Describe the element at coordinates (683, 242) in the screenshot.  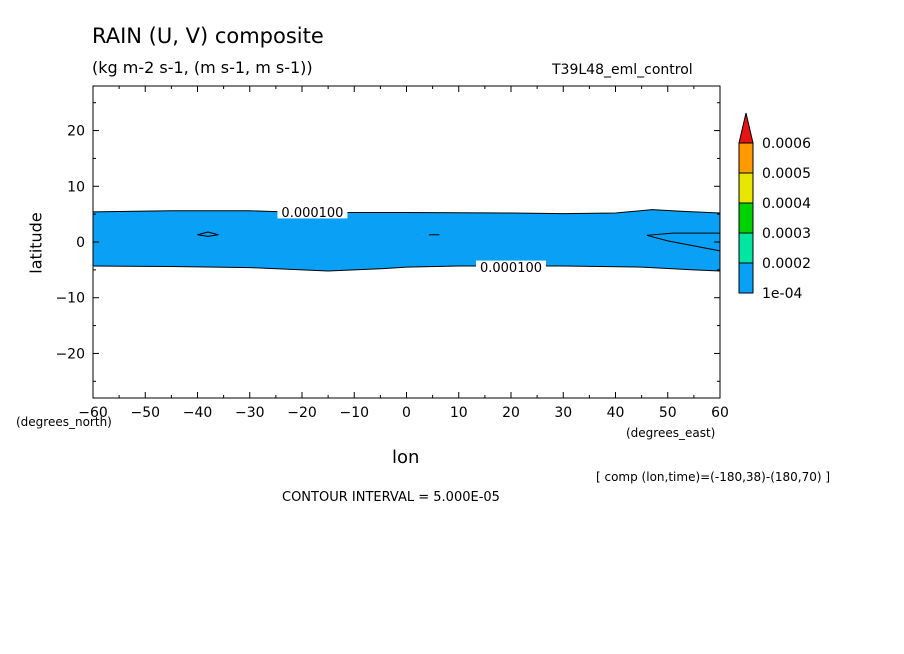
I see `contour-feature-east` at that location.